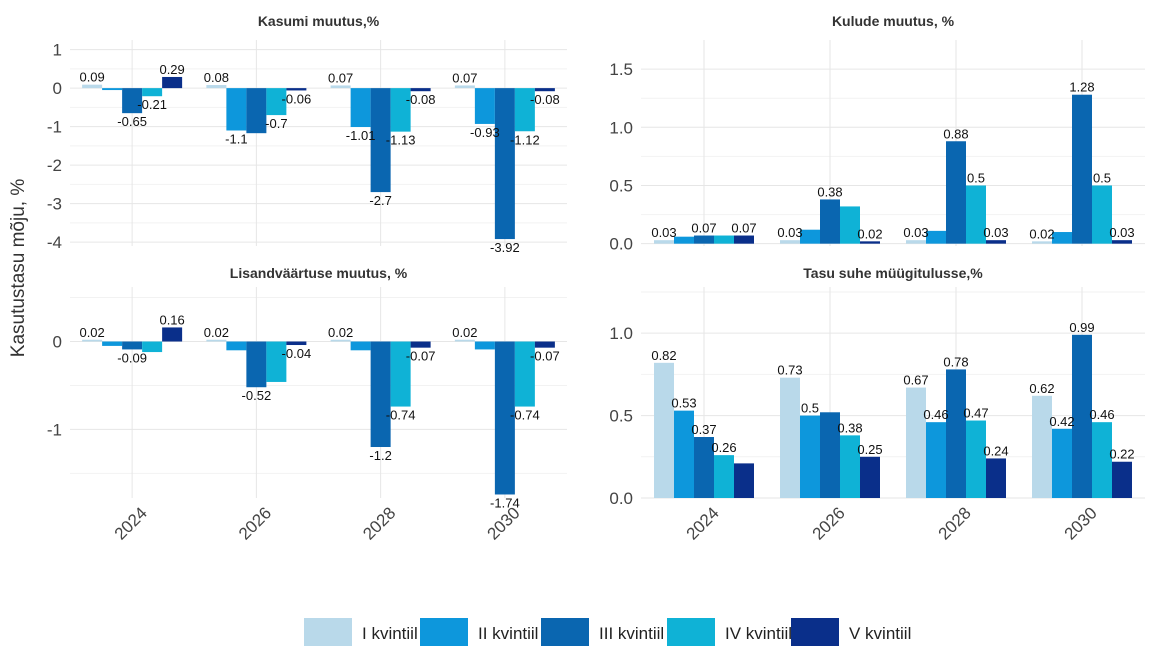  I want to click on data-label: -1.2, so click(380, 455).